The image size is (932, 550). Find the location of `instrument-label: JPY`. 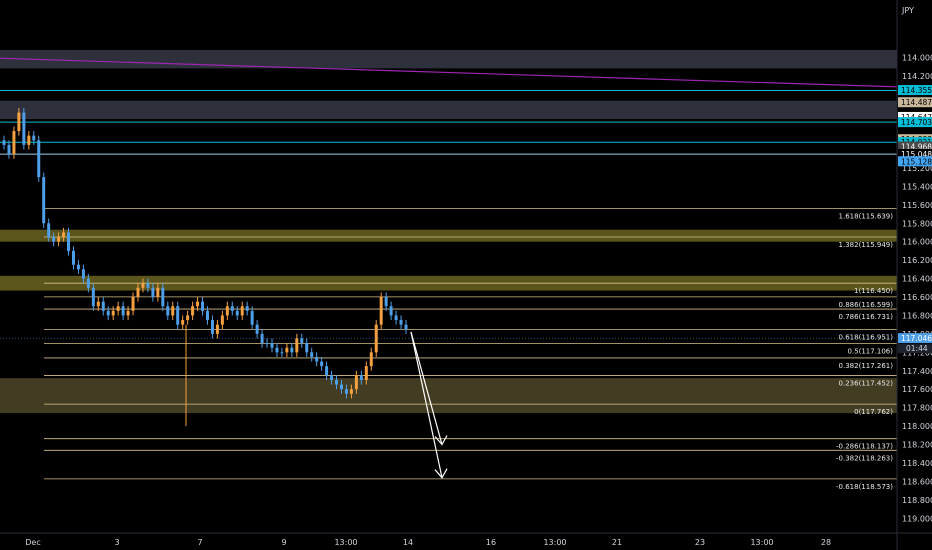

instrument-label: JPY is located at coordinates (907, 10).